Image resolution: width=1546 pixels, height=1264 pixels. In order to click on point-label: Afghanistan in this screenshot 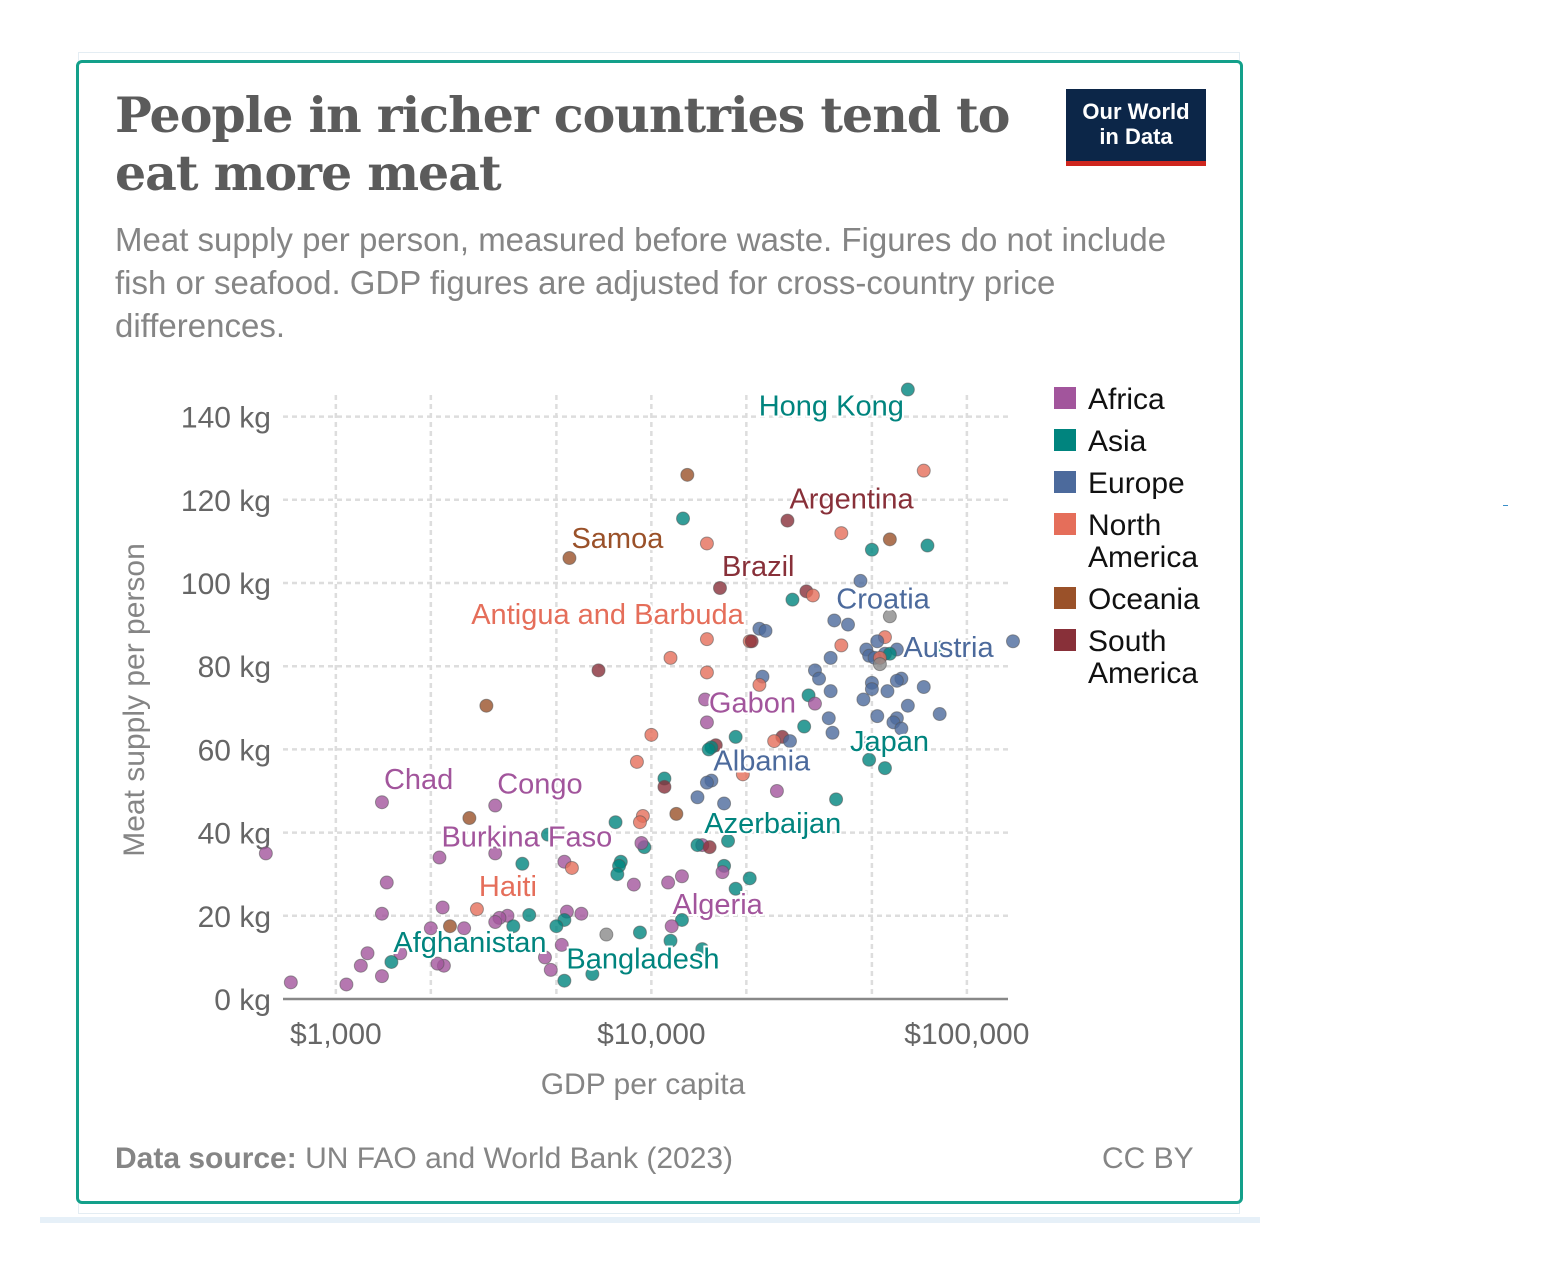, I will do `click(469, 943)`.